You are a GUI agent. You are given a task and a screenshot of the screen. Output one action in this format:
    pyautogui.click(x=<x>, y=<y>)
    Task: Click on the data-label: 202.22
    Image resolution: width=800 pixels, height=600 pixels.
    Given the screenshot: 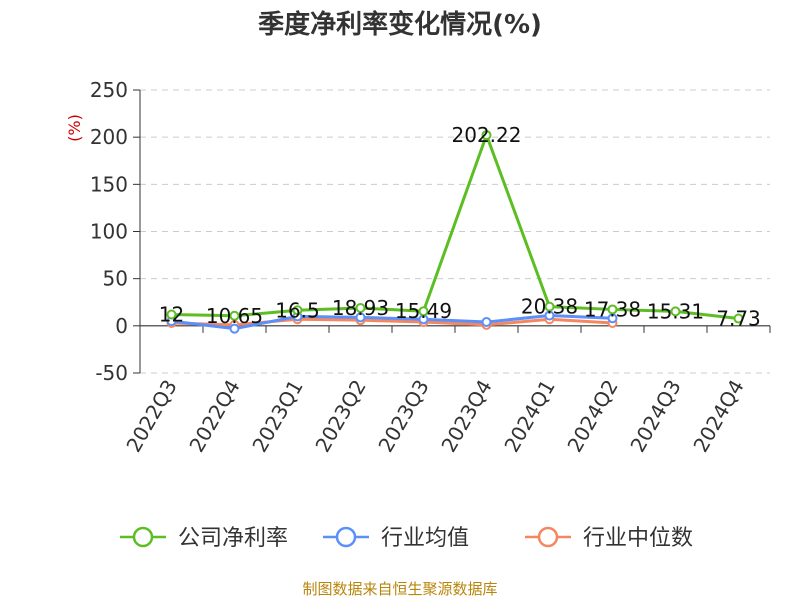 What is the action you would take?
    pyautogui.click(x=487, y=135)
    